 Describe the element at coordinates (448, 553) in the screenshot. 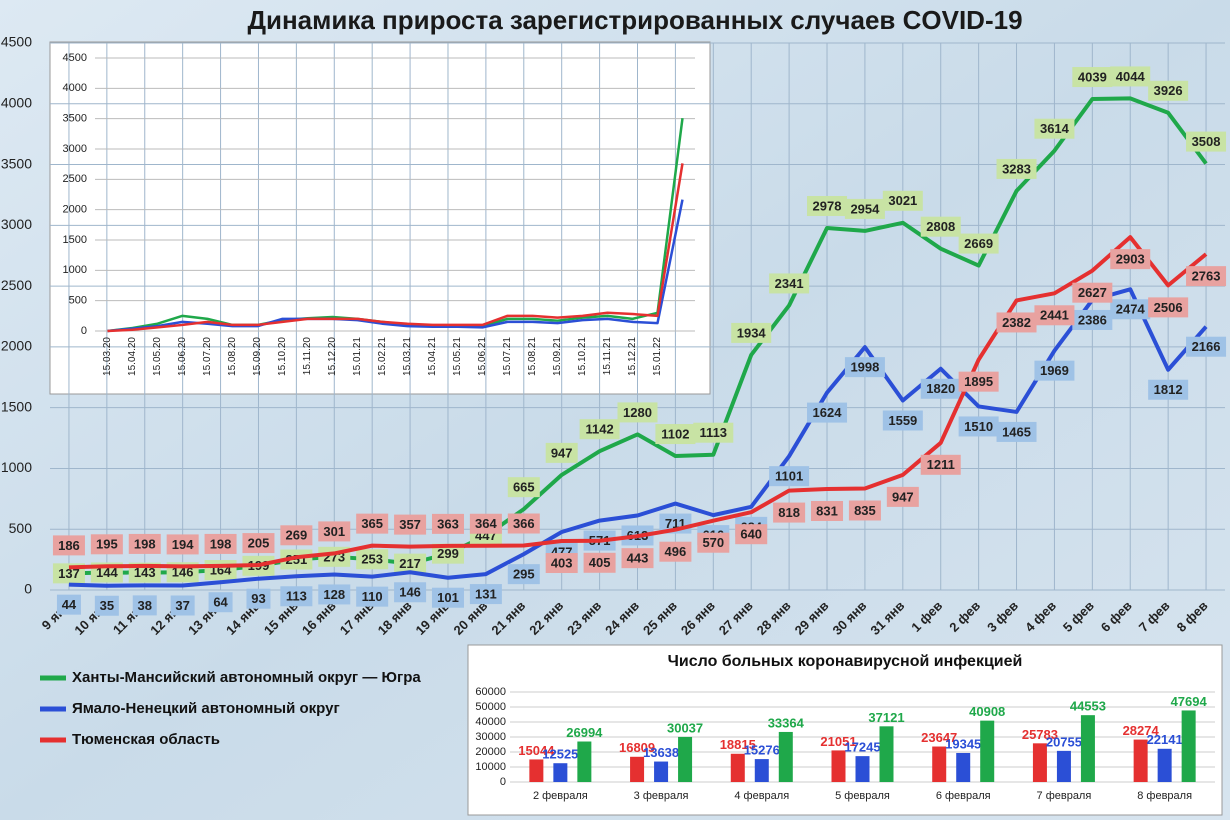

I see `value-label: 299` at that location.